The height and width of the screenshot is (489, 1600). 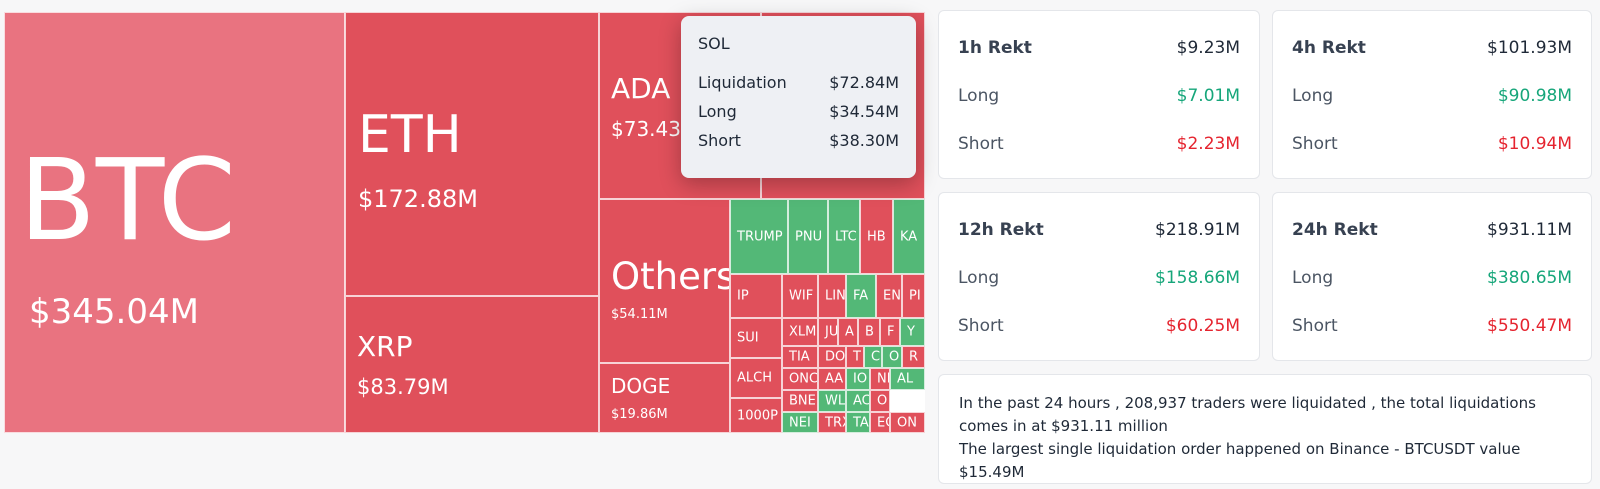 I want to click on tile-en: EN, so click(x=889, y=296).